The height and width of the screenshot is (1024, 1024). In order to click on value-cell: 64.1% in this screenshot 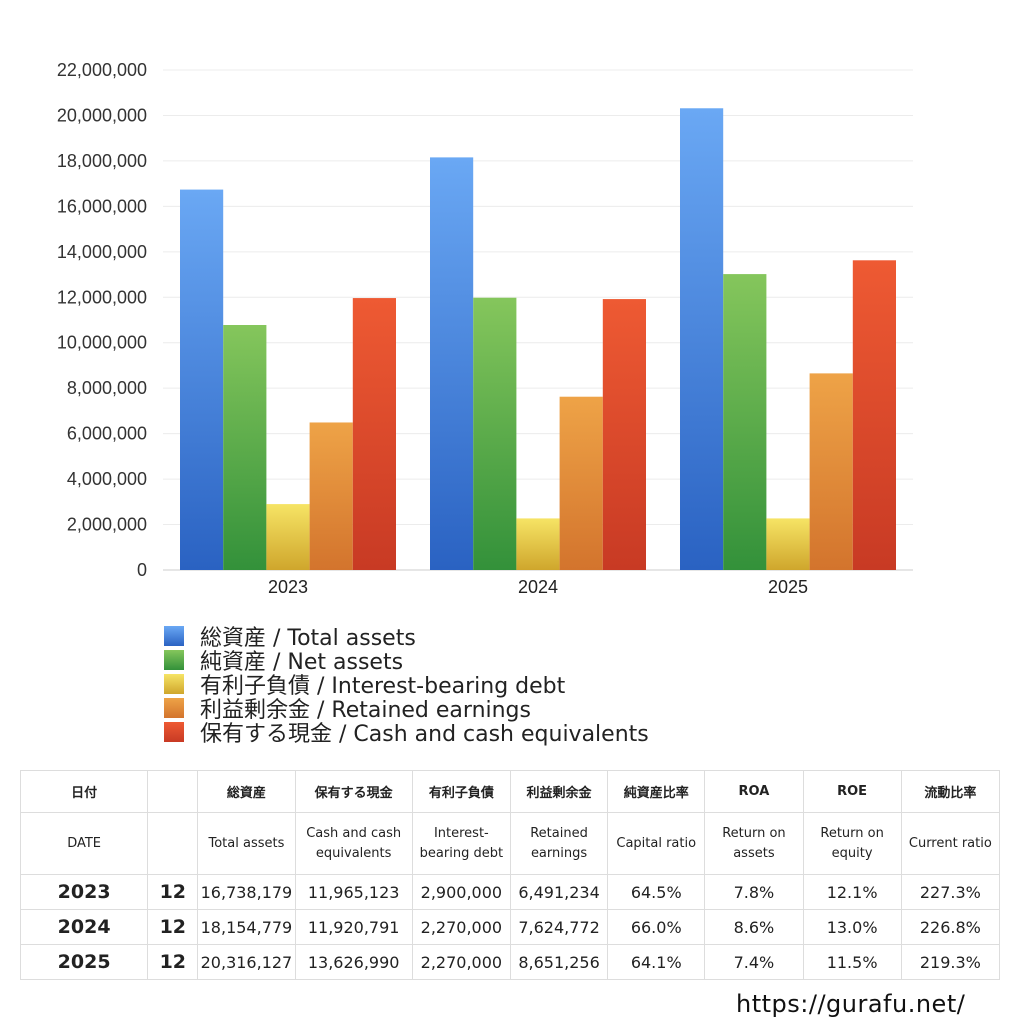, I will do `click(656, 962)`.